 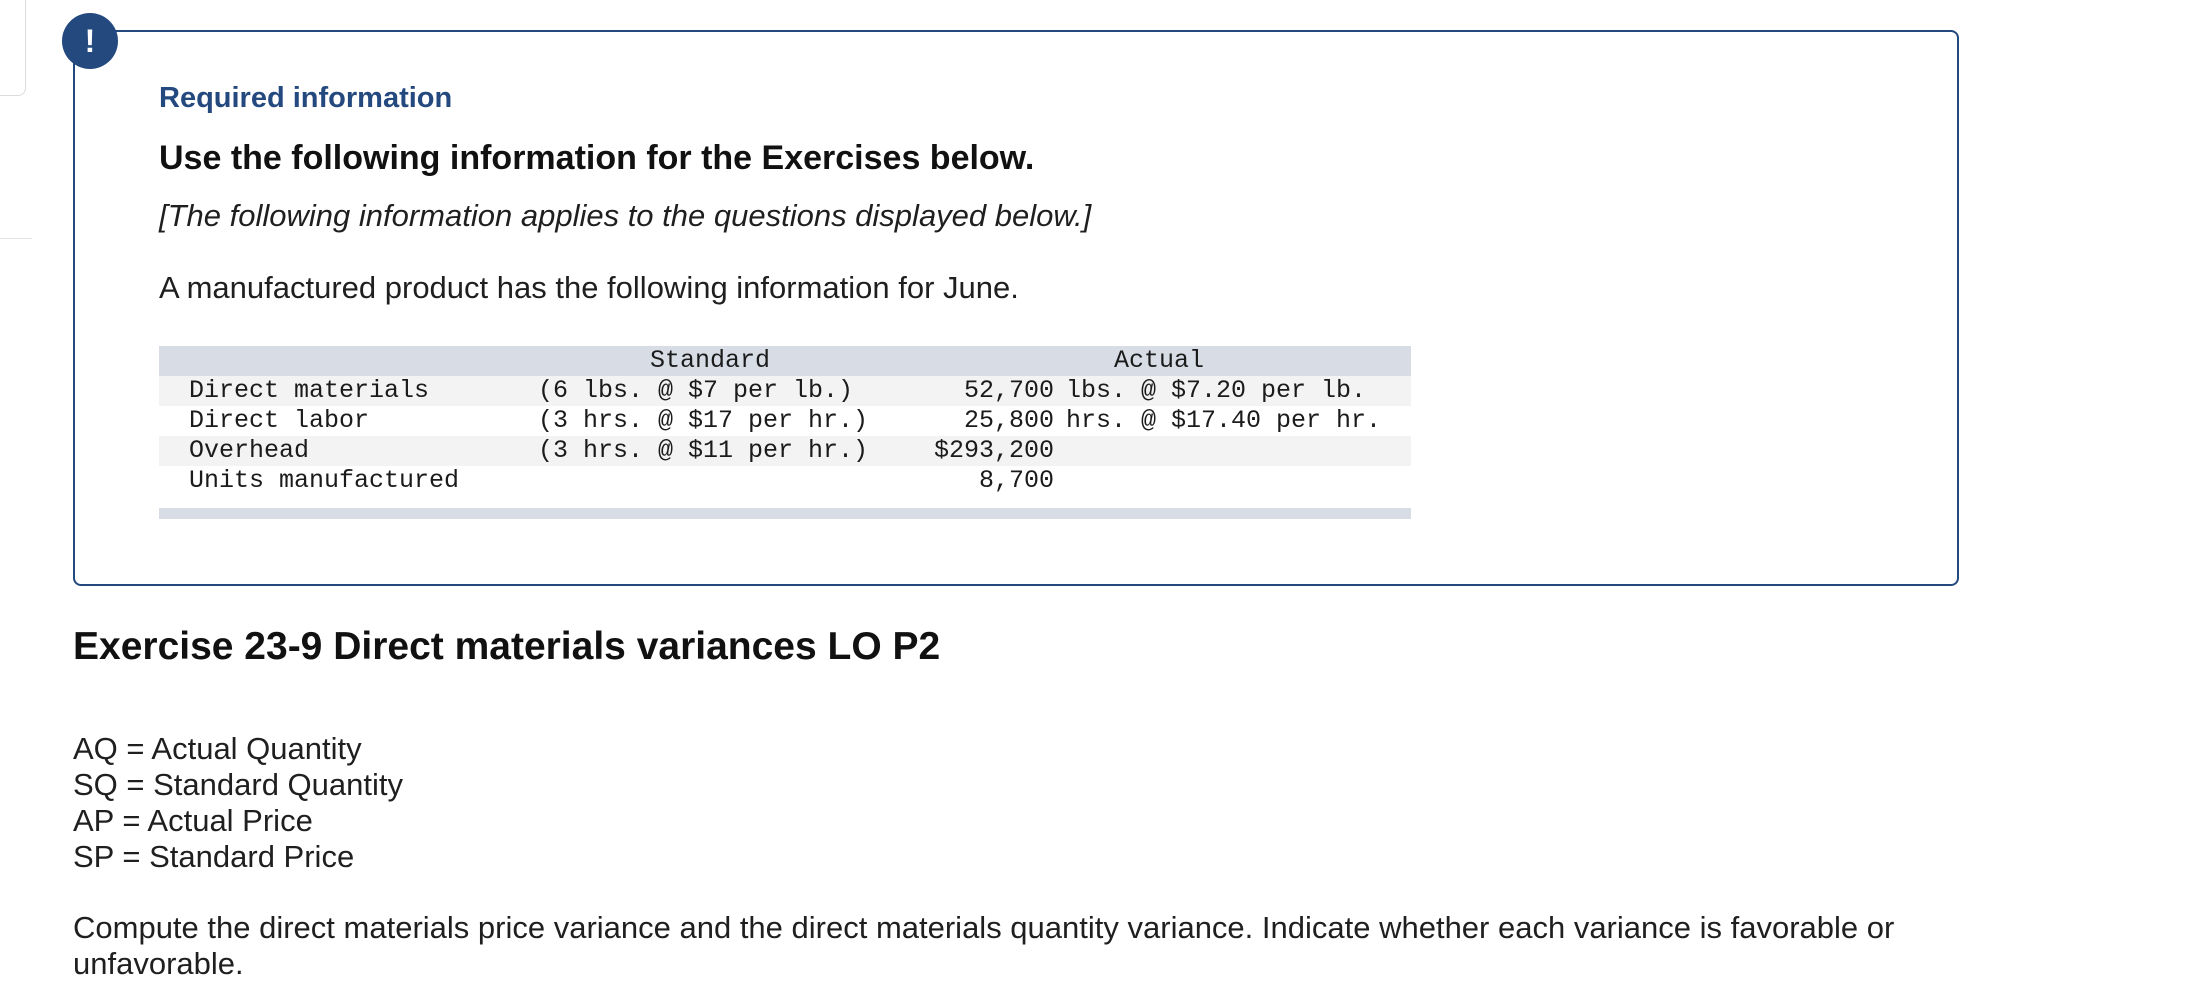 What do you see at coordinates (306, 98) in the screenshot?
I see `required-info-title: Required information` at bounding box center [306, 98].